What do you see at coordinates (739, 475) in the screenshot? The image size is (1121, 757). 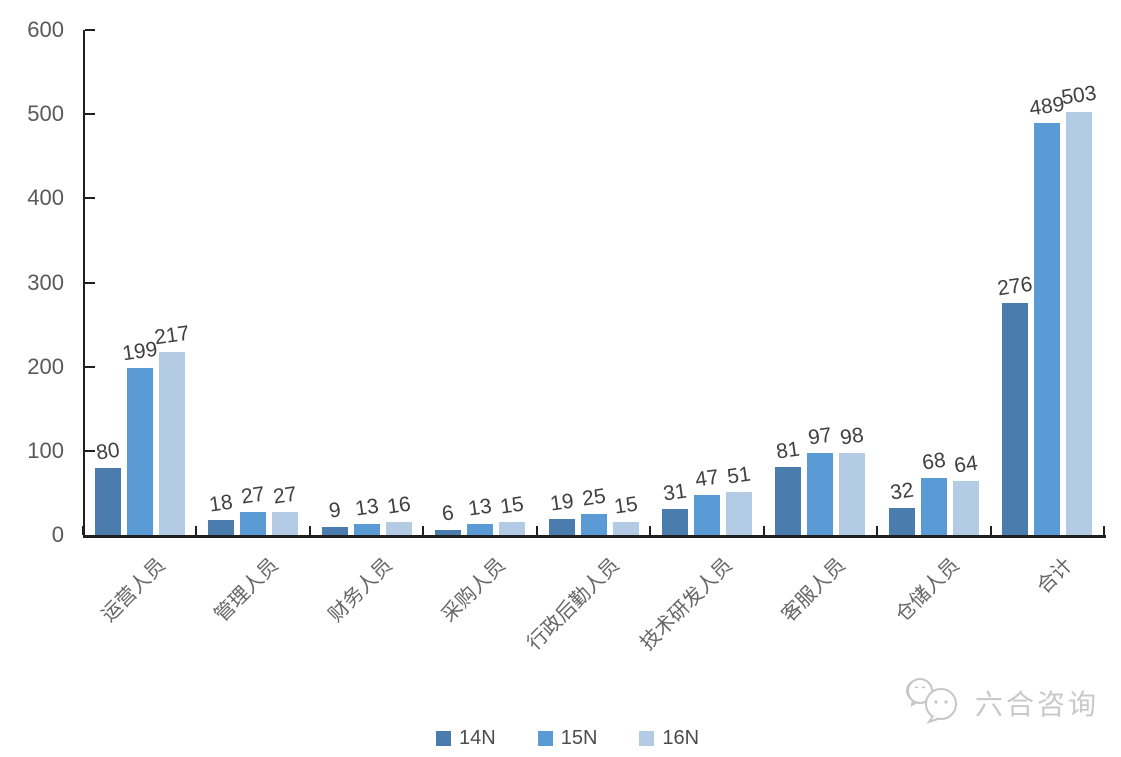 I see `value-label-16N-技术研发人员: 51` at bounding box center [739, 475].